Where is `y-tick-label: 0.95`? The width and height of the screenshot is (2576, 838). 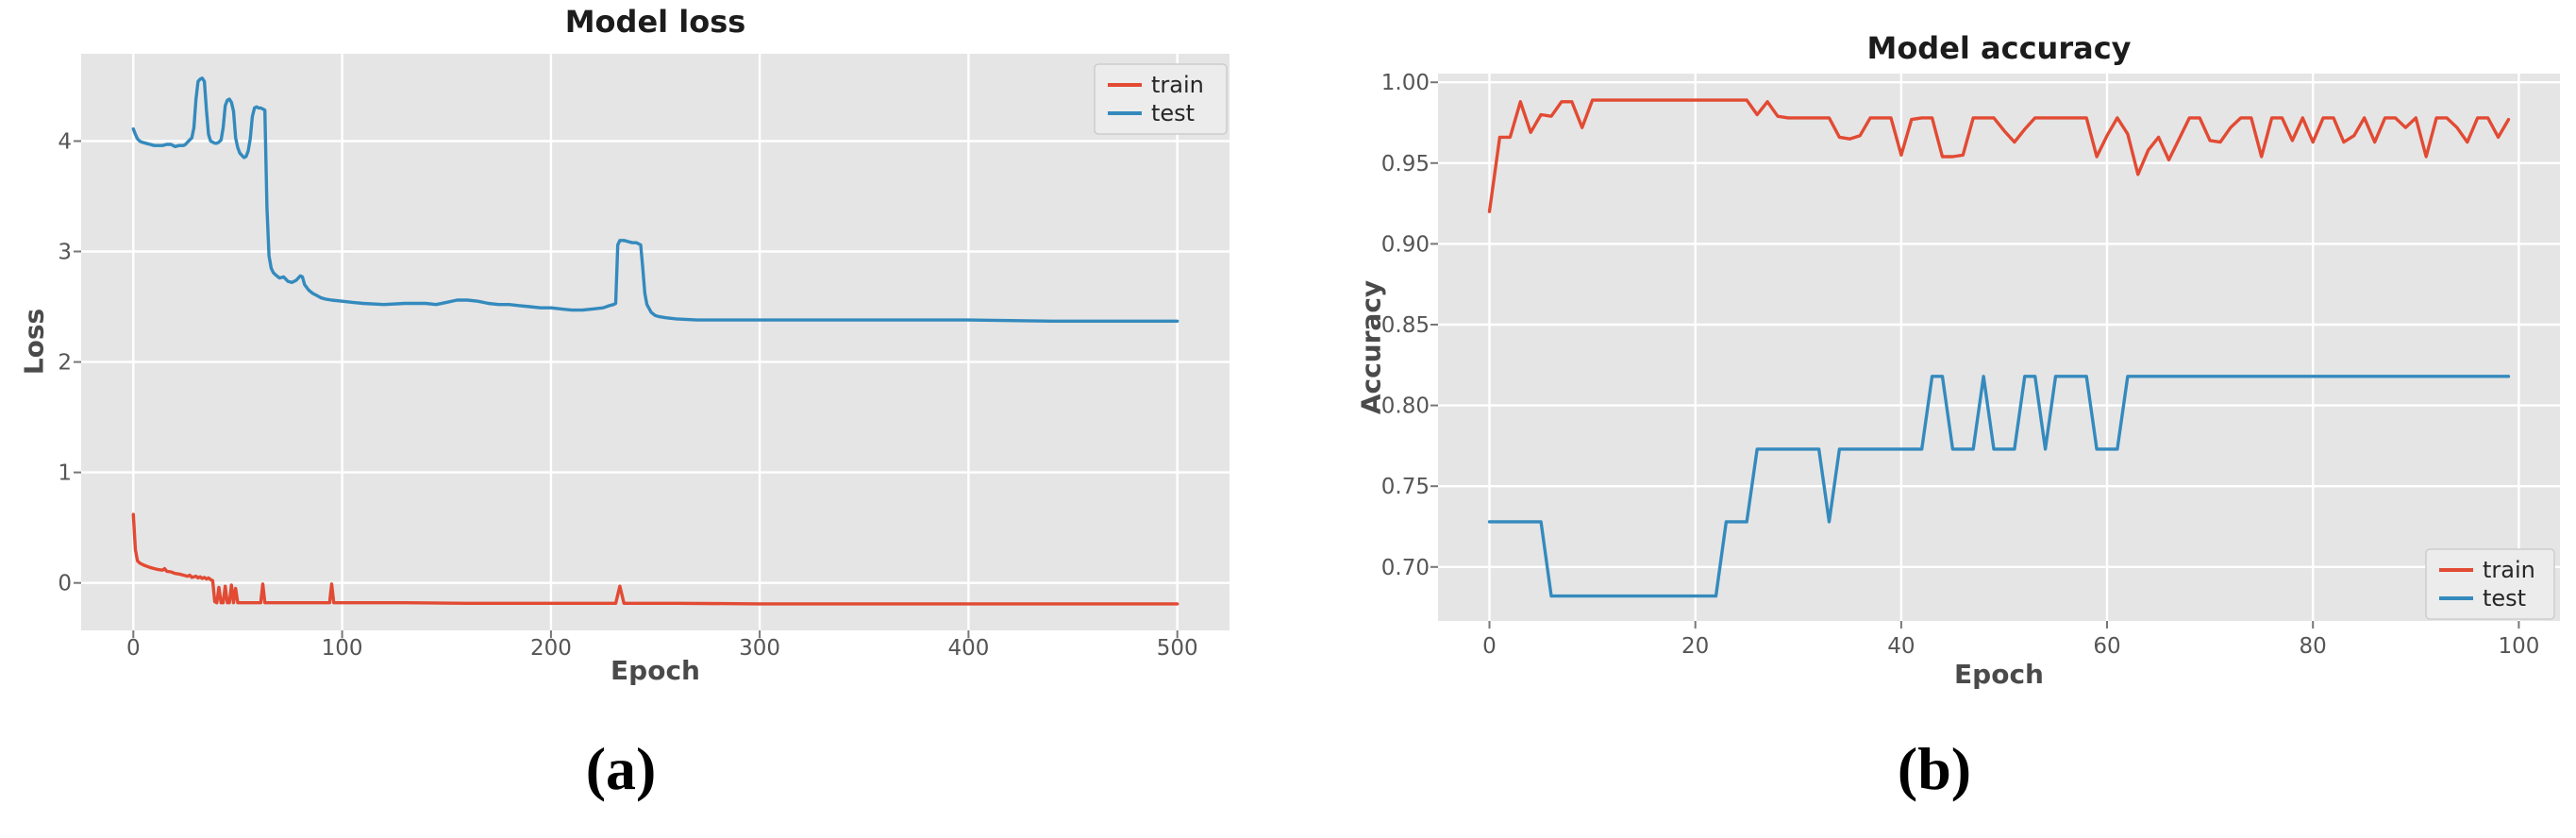 y-tick-label: 0.95 is located at coordinates (1405, 164).